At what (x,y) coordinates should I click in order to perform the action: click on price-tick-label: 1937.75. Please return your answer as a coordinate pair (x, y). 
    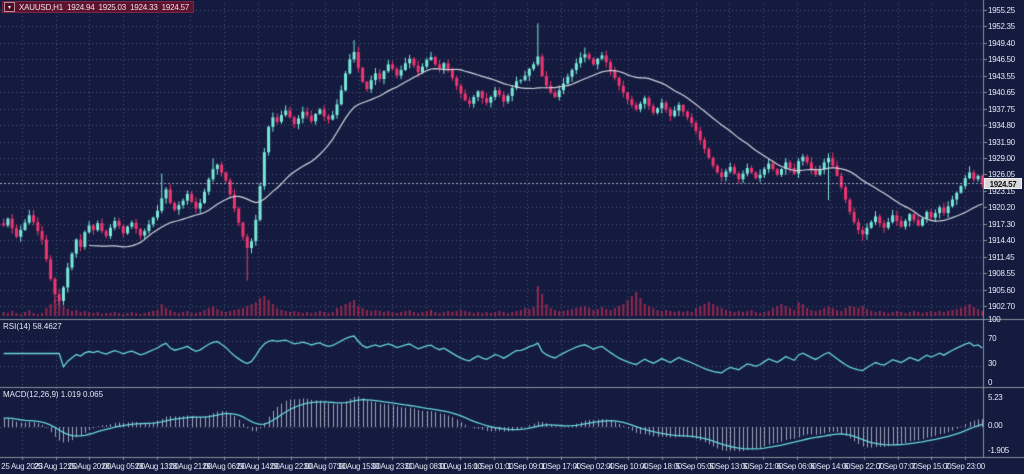
    Looking at the image, I should click on (1001, 109).